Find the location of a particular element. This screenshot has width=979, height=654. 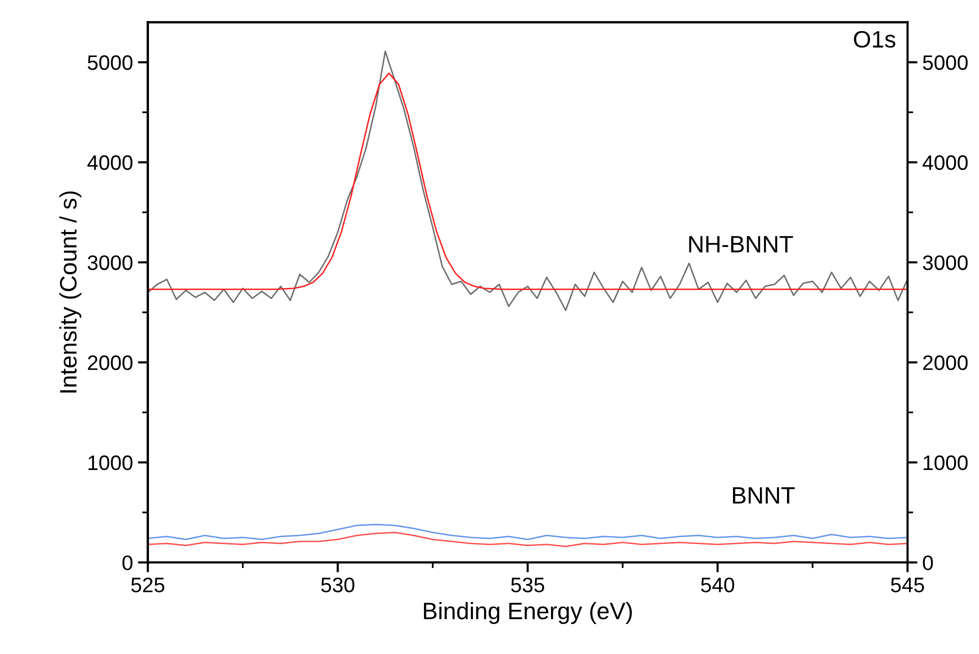

y-tick-label: 0 is located at coordinates (127, 562).